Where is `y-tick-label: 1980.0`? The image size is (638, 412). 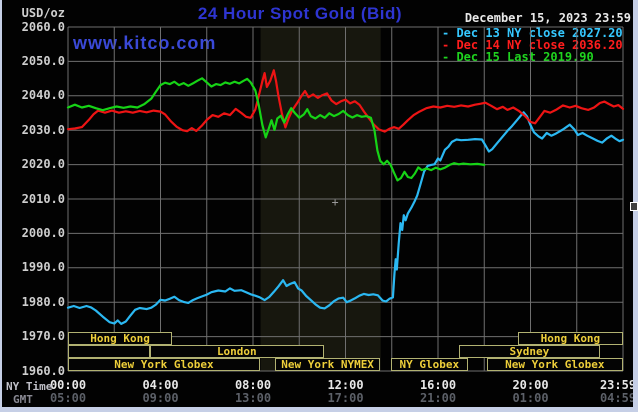 y-tick-label: 1980.0 is located at coordinates (43, 301).